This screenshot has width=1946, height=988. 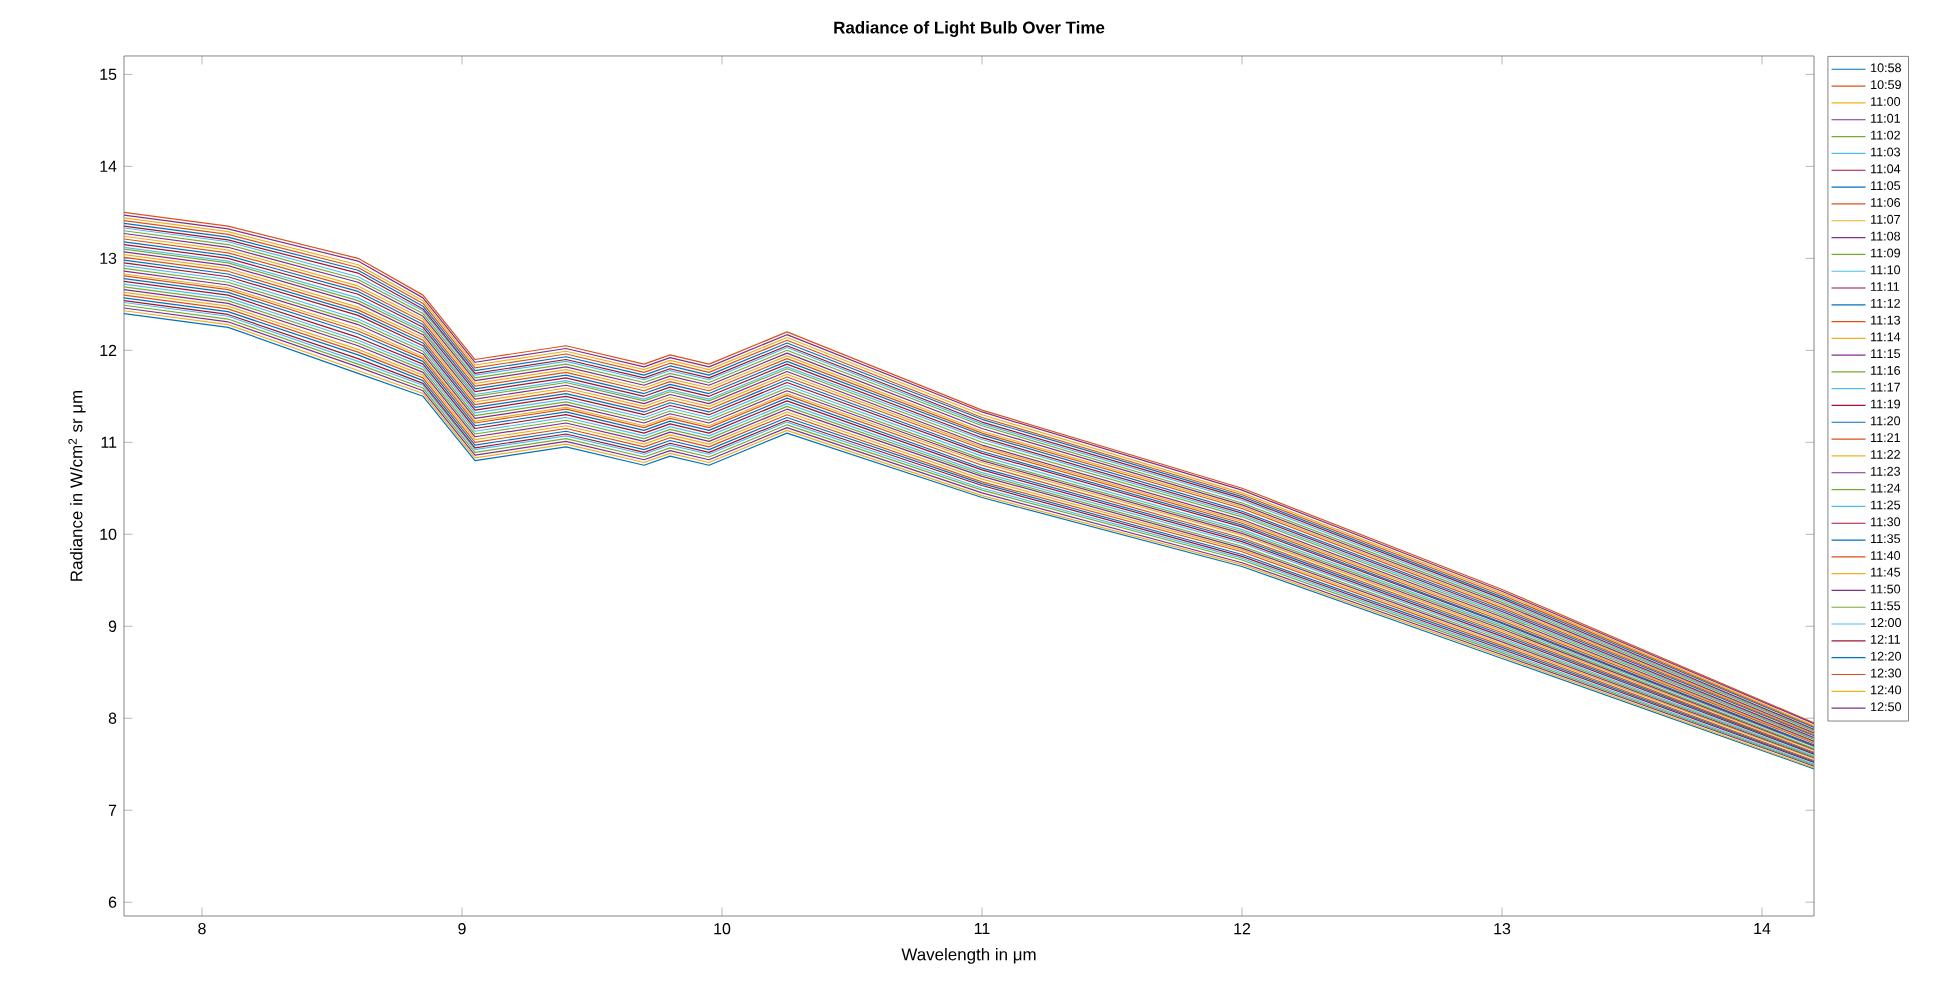 I want to click on y-axis-title: Radiance in W/cm$^{2}$ sr μm, so click(x=77, y=485).